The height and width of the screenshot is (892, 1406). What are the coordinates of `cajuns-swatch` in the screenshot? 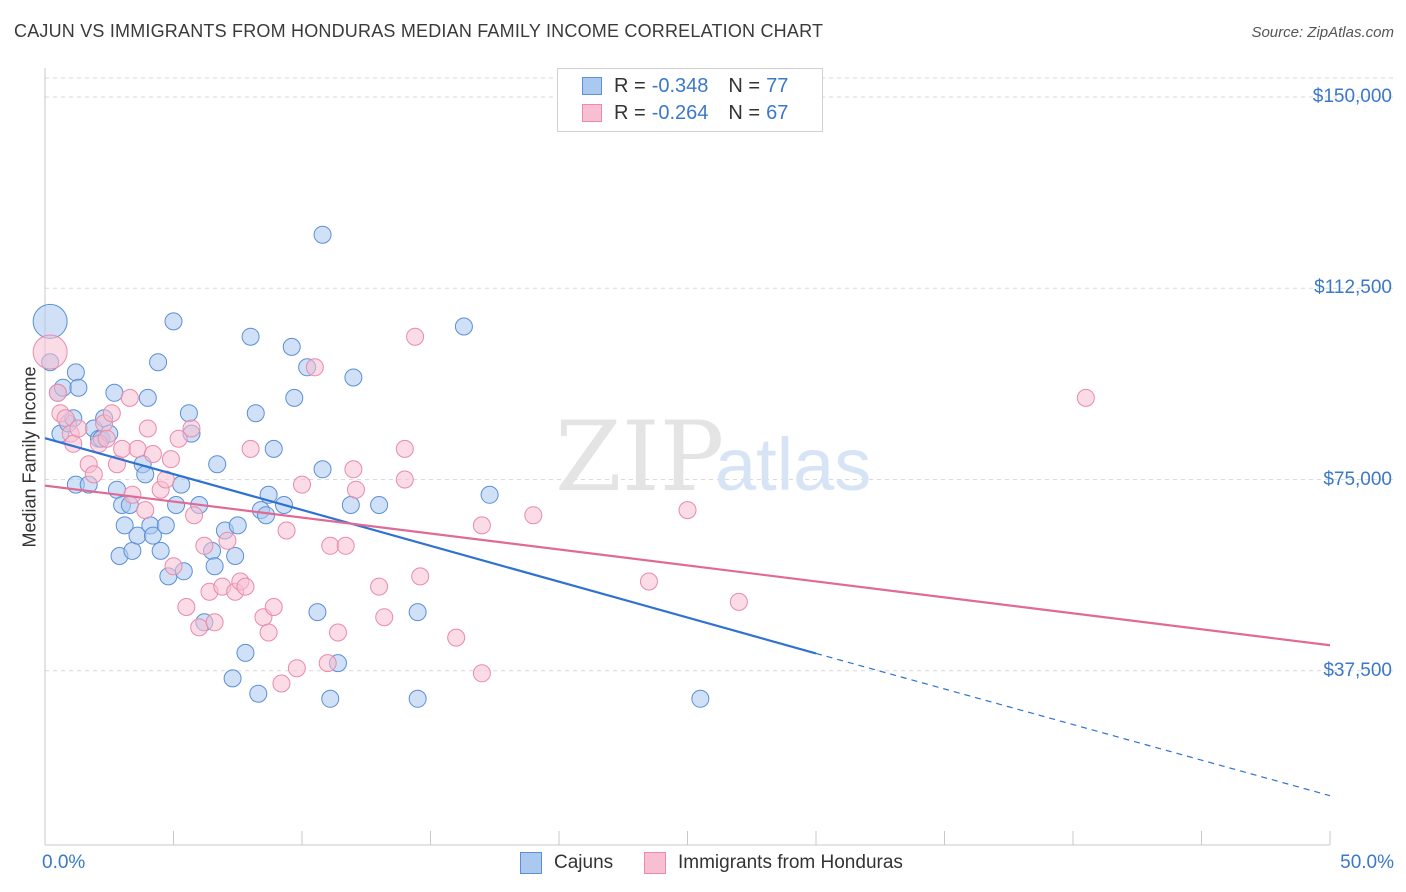 It's located at (592, 86).